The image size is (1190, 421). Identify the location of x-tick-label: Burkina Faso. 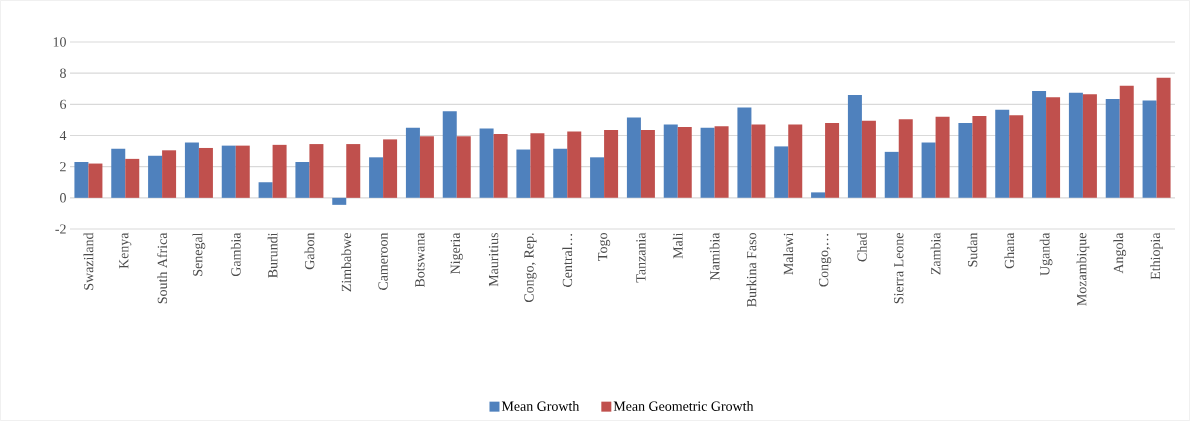
(751, 270).